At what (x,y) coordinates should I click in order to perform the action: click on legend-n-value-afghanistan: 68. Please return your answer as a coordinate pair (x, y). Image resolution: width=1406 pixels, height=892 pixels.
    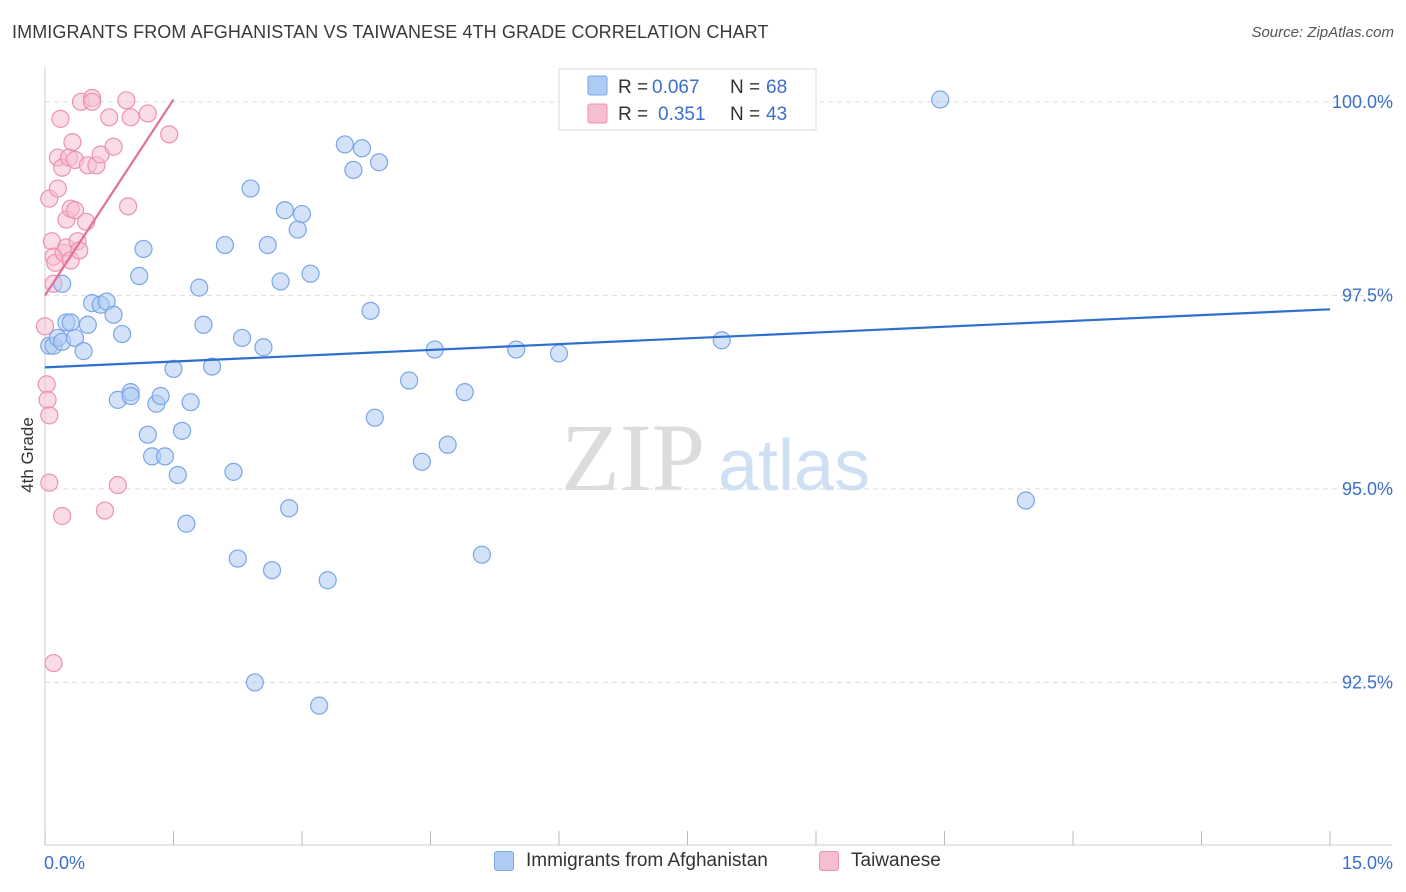
    Looking at the image, I should click on (776, 87).